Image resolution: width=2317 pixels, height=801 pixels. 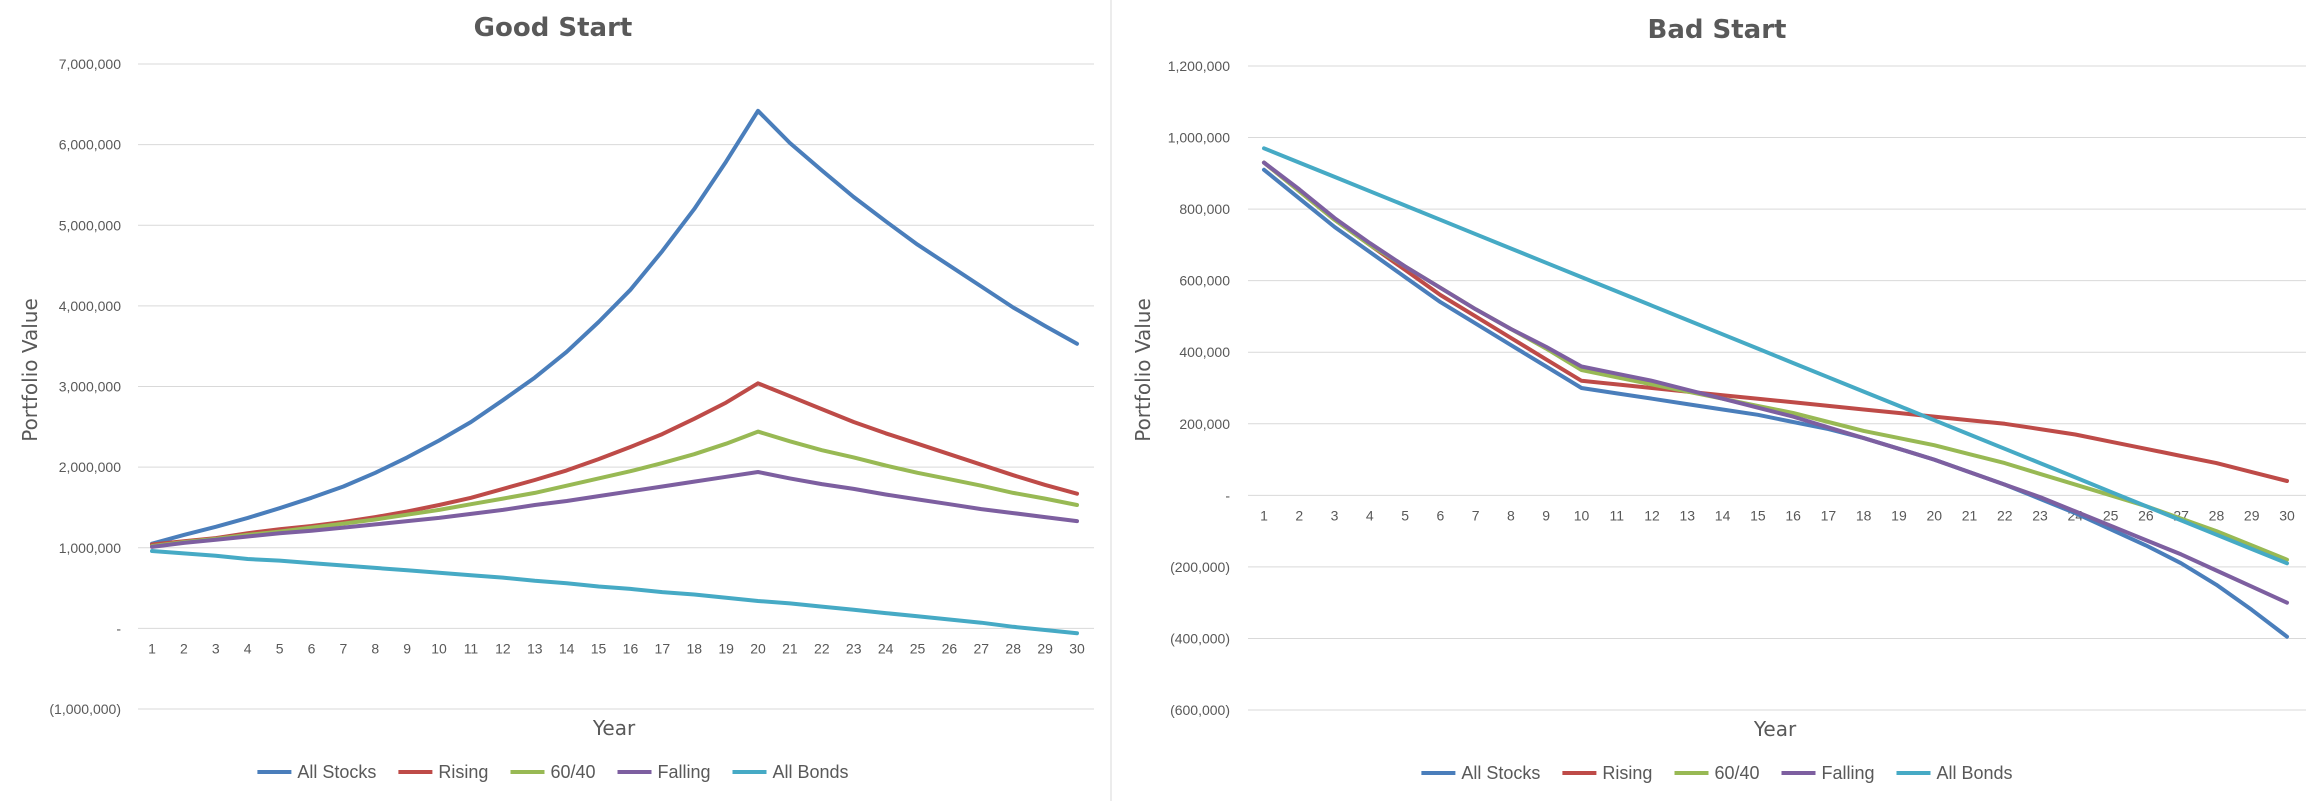 I want to click on y-tick-label: 5,000,000, so click(x=90, y=225).